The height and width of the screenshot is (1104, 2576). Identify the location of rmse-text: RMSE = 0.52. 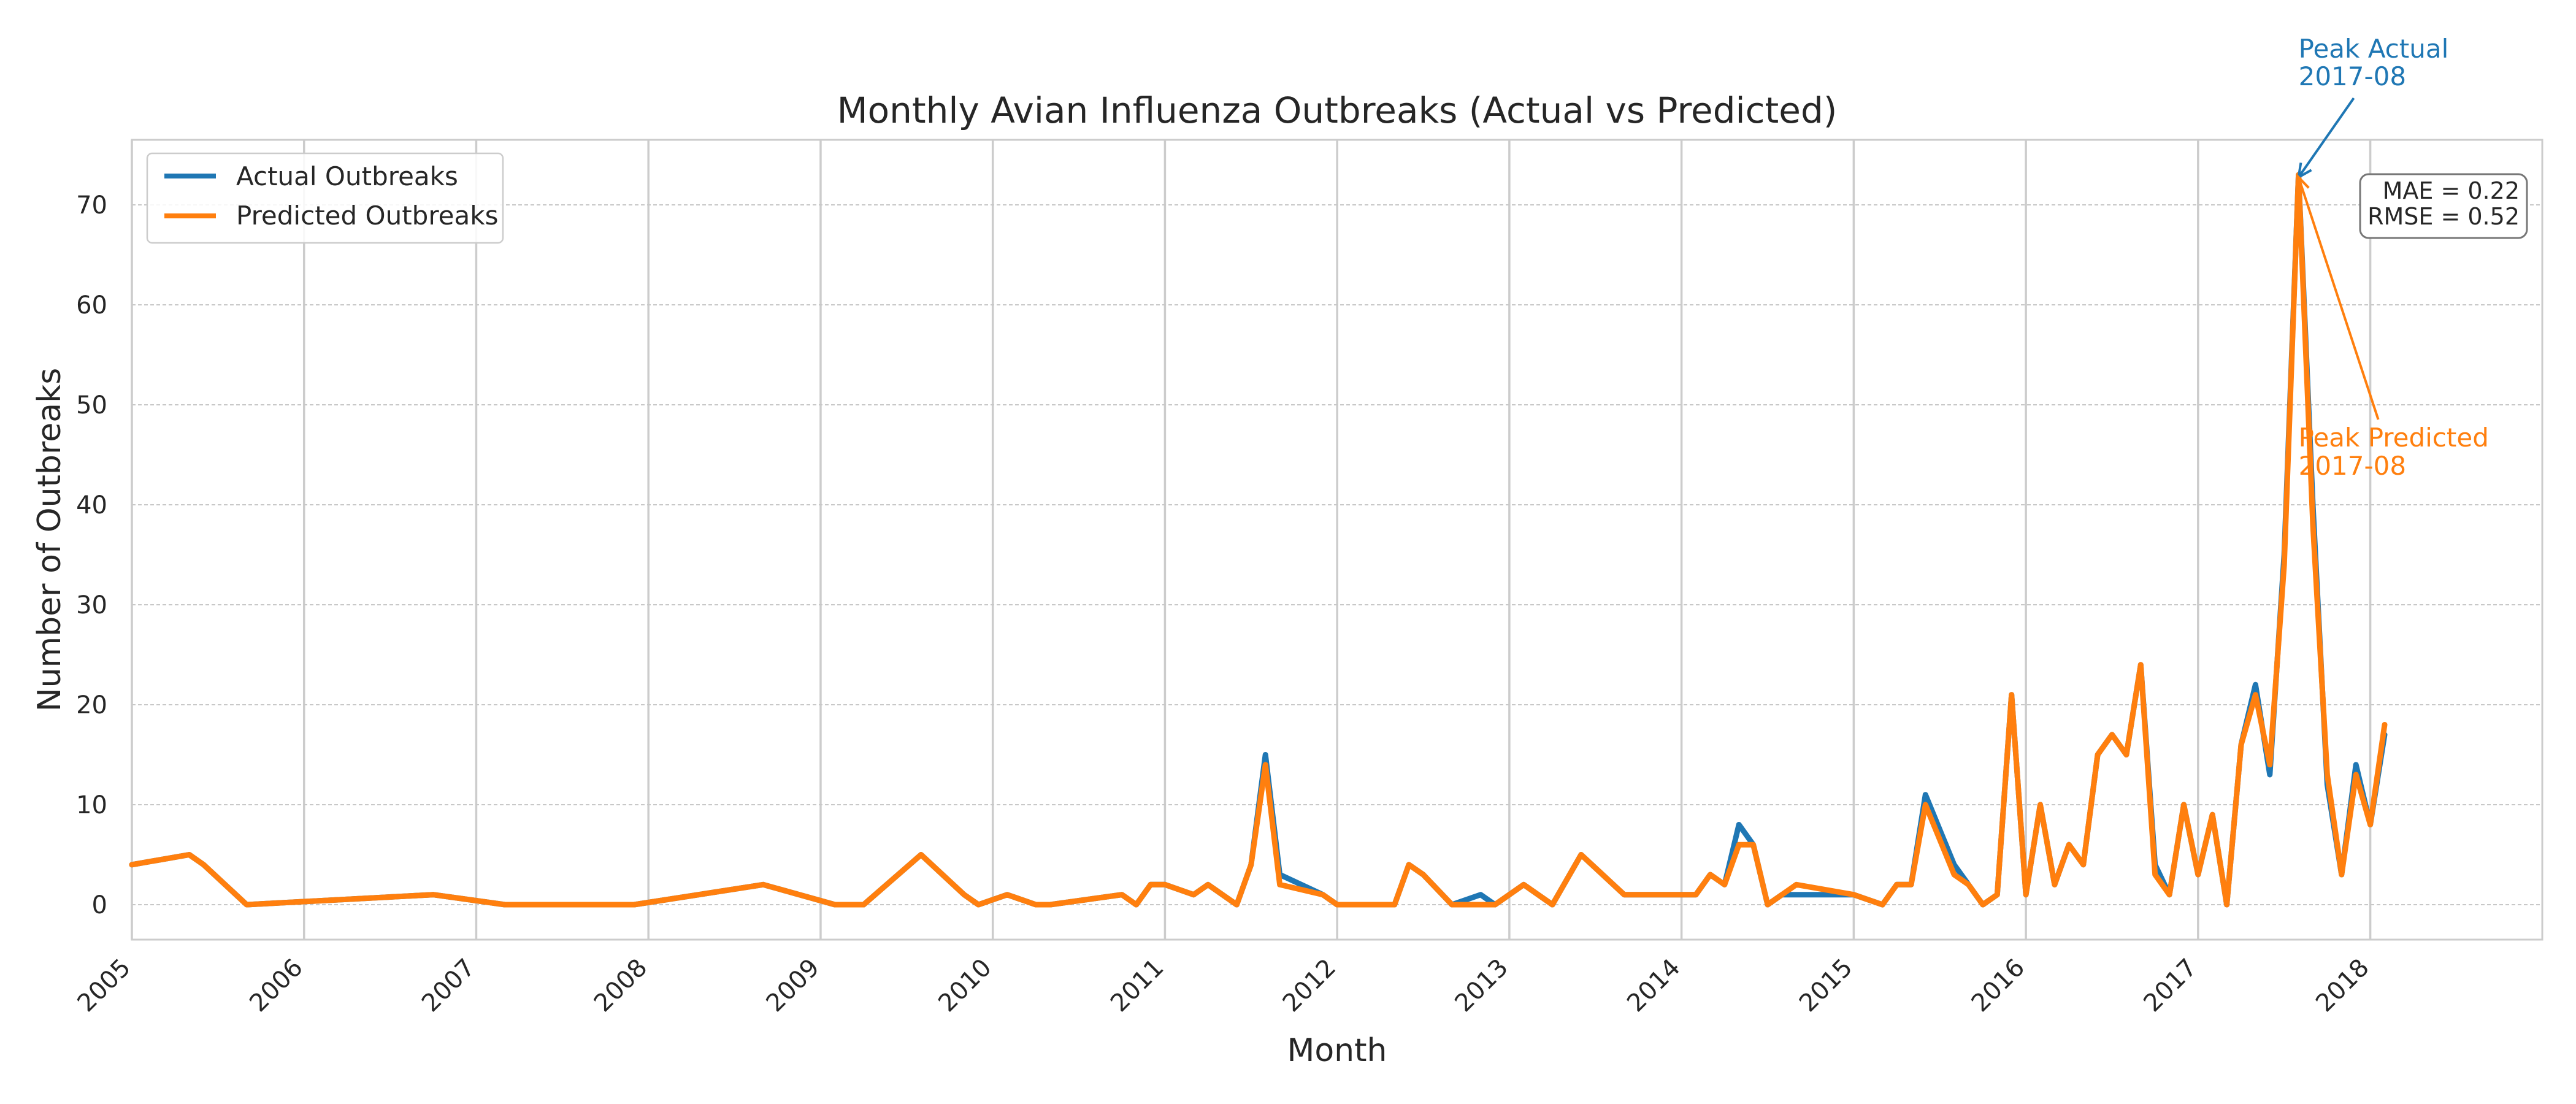
(2443, 216).